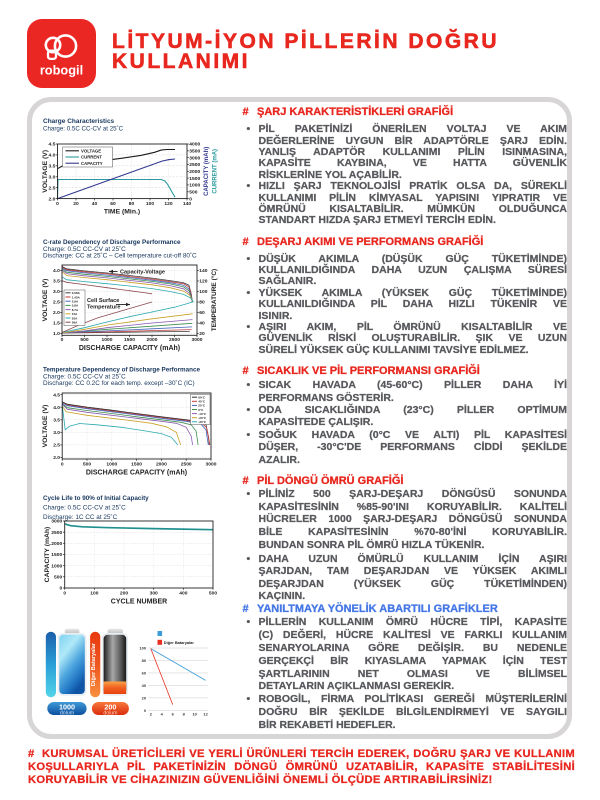 Image resolution: width=600 pixels, height=800 pixels. What do you see at coordinates (91, 157) in the screenshot?
I see `svg-text: CURRENT` at bounding box center [91, 157].